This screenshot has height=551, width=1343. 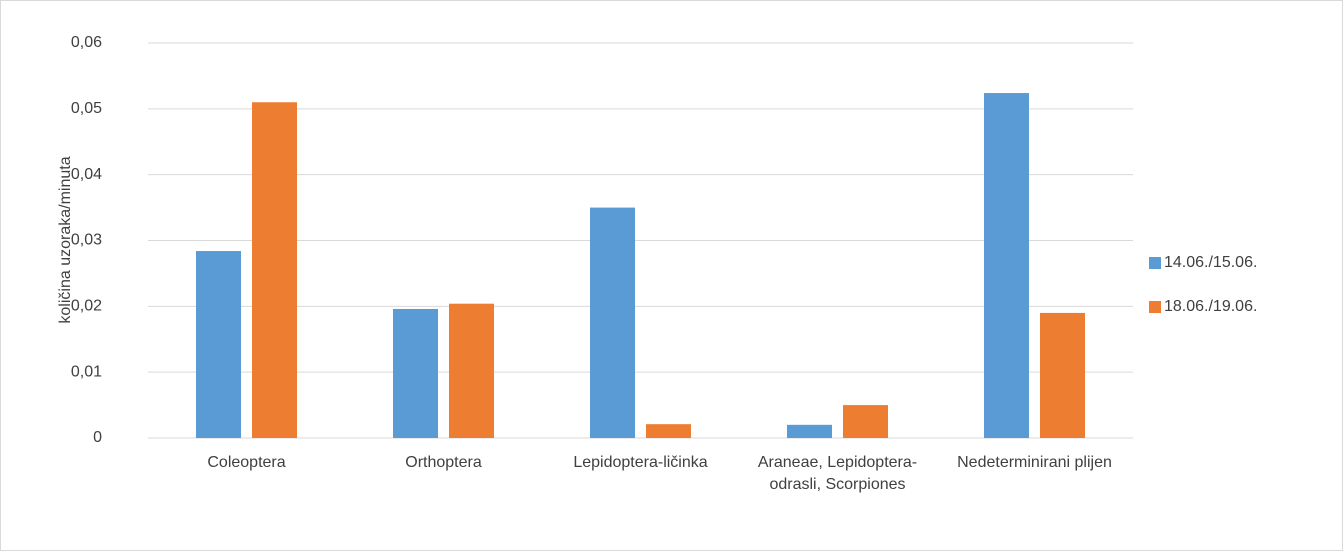 I want to click on legend-label: 18.06./19.06., so click(x=1210, y=306).